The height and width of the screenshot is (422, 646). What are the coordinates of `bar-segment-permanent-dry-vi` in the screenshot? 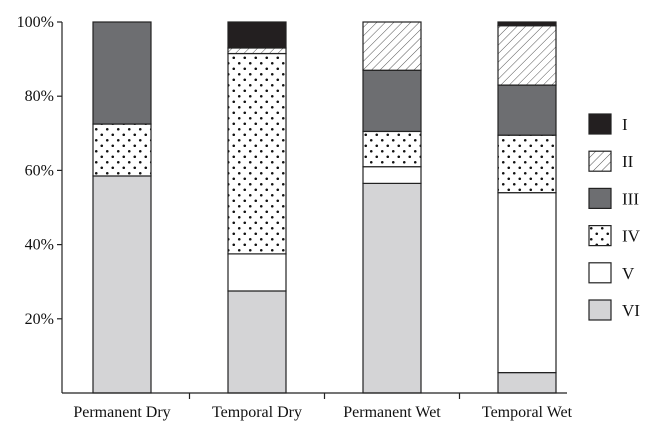 It's located at (122, 284).